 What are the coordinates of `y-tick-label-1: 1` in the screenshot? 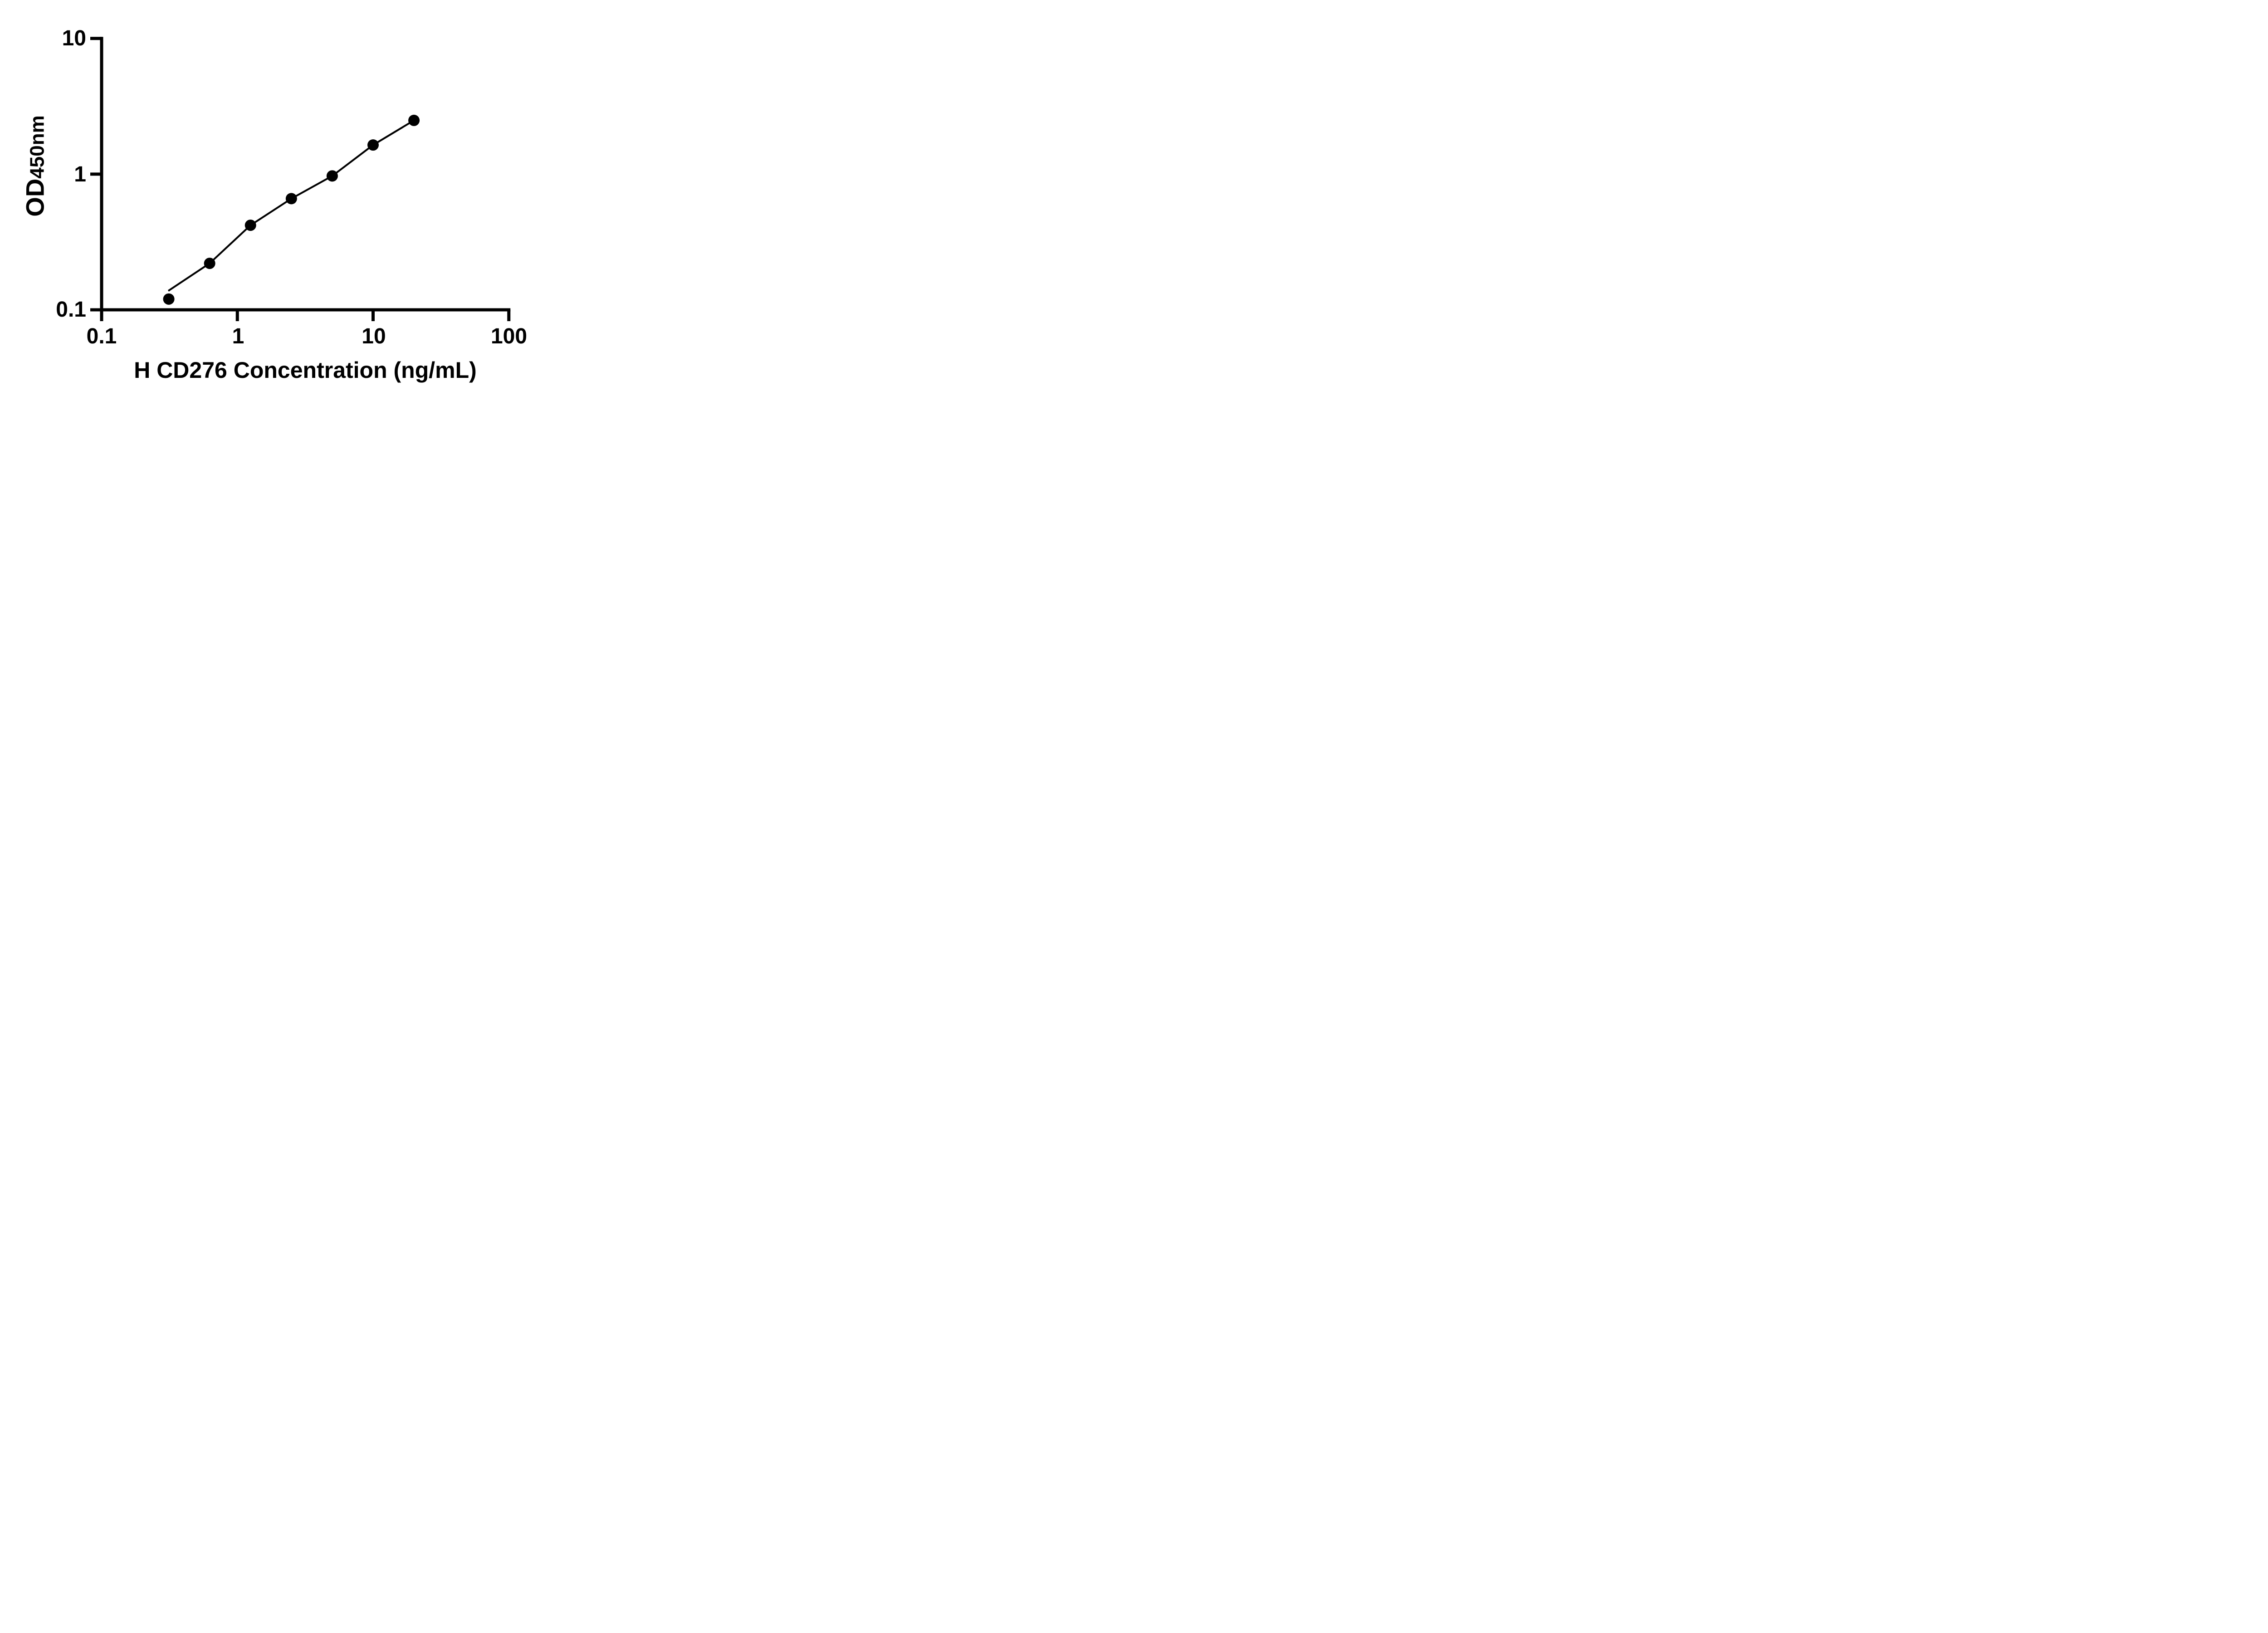 It's located at (80, 174).